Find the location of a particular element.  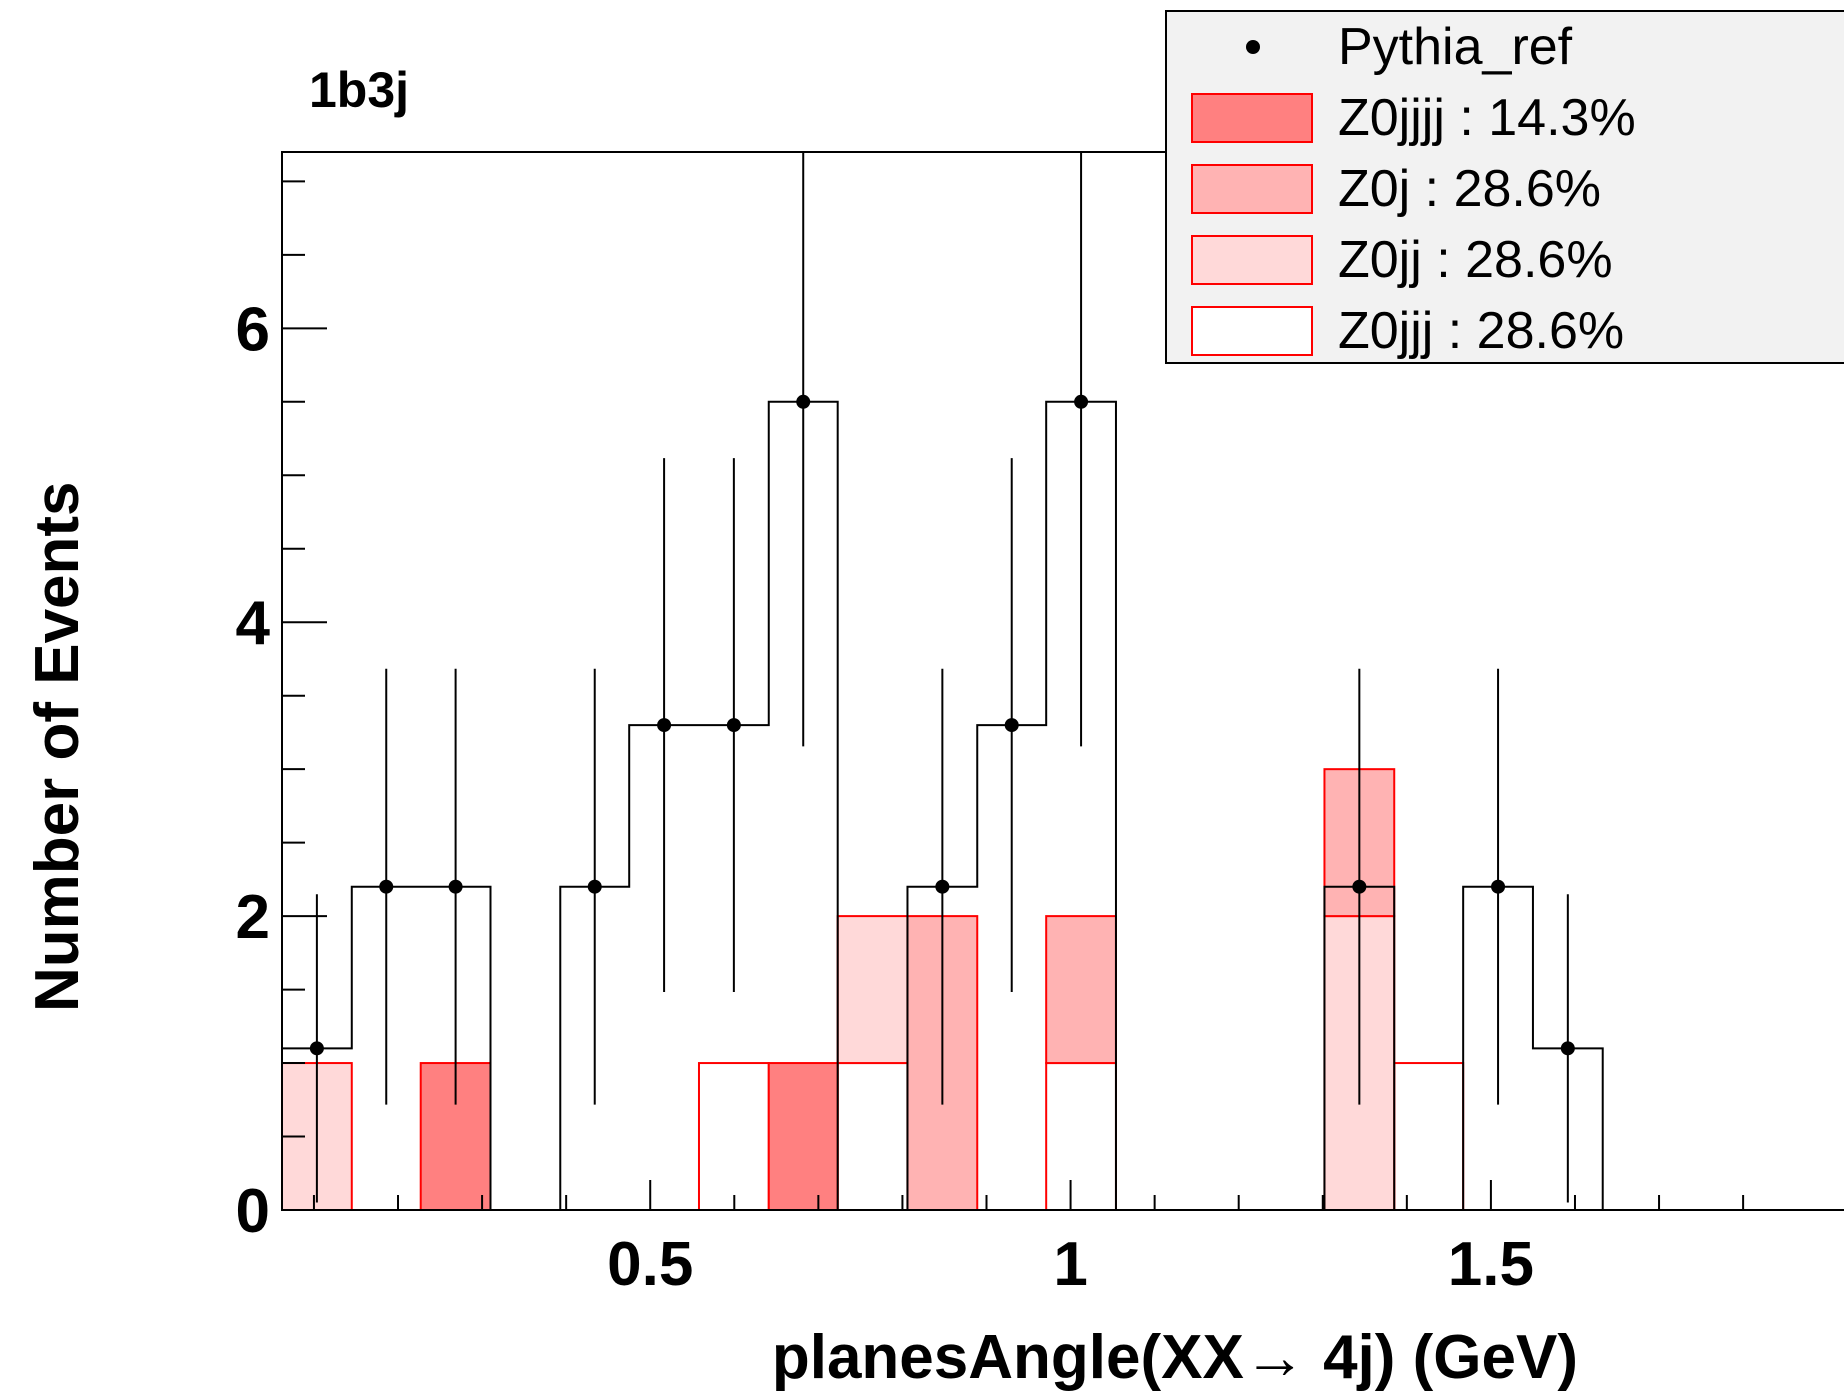

legend-swatch-z0jjj is located at coordinates (1252, 331).